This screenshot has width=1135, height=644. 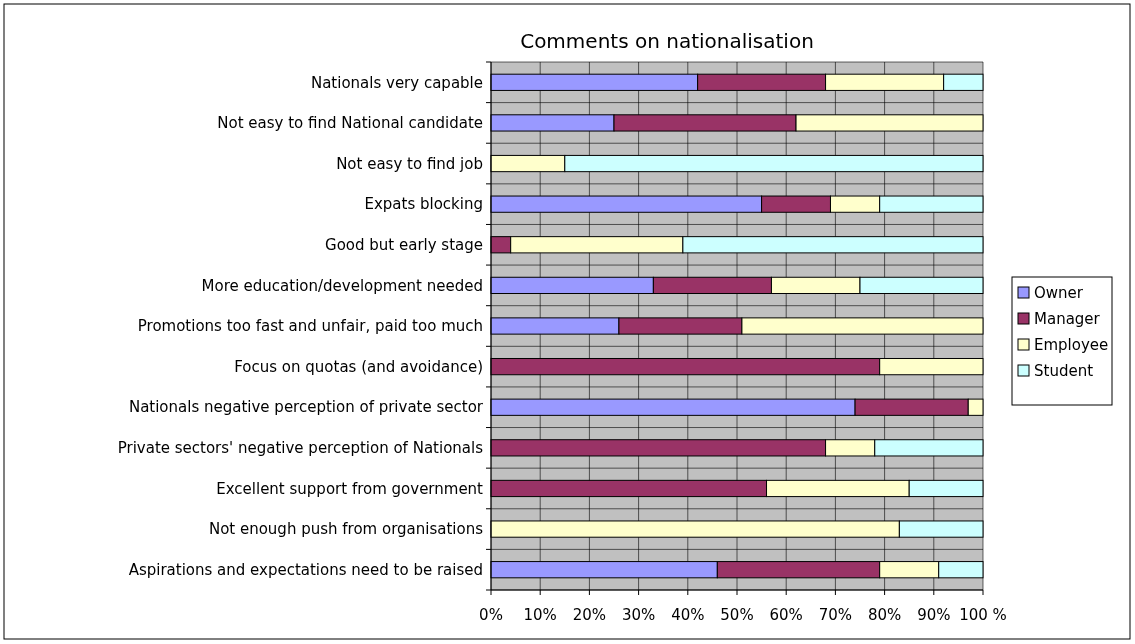 What do you see at coordinates (737, 615) in the screenshot?
I see `x-tick-label: 50%` at bounding box center [737, 615].